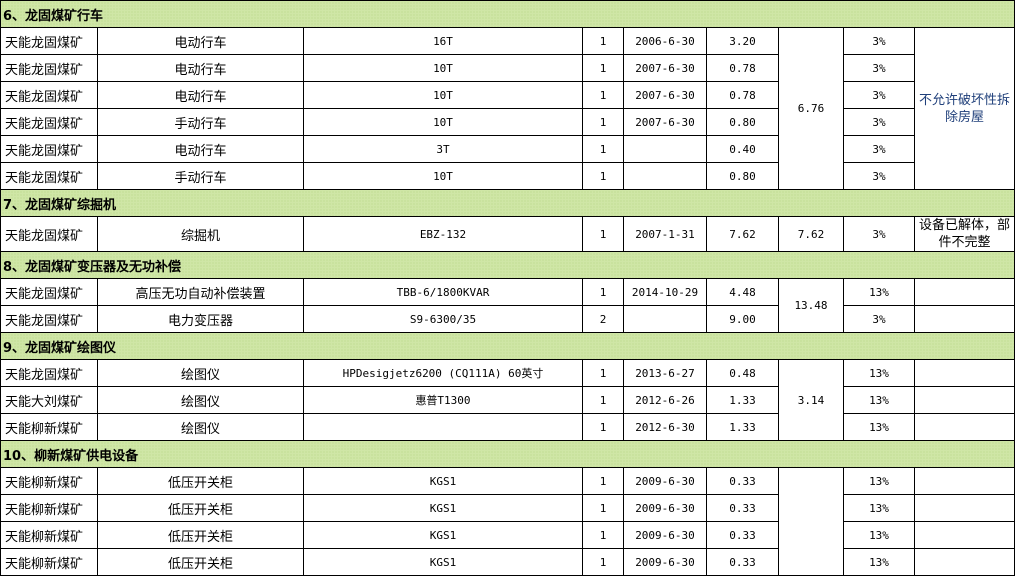 The height and width of the screenshot is (576, 1016). I want to click on model-cell, so click(443, 427).